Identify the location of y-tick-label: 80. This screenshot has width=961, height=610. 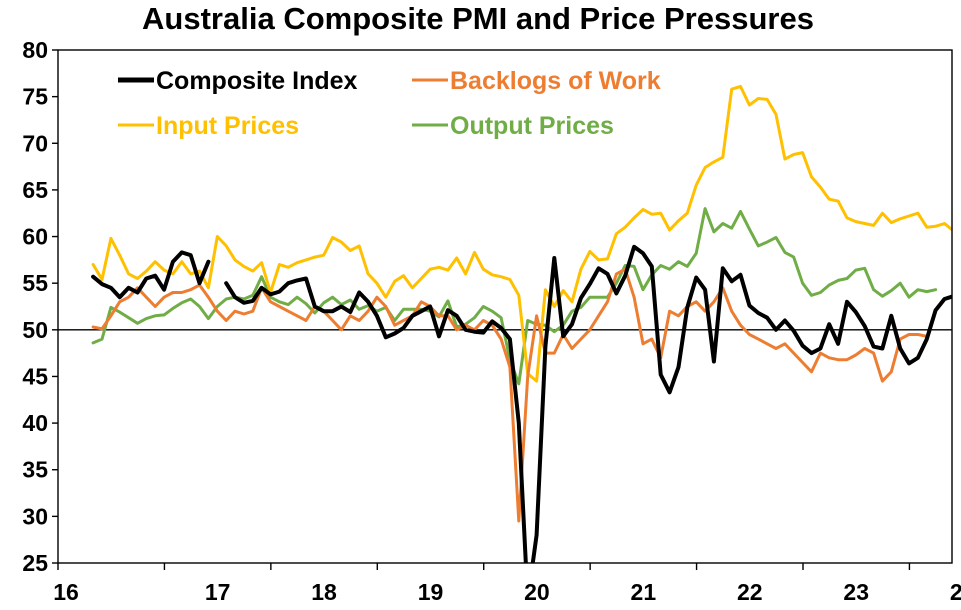
(35, 50).